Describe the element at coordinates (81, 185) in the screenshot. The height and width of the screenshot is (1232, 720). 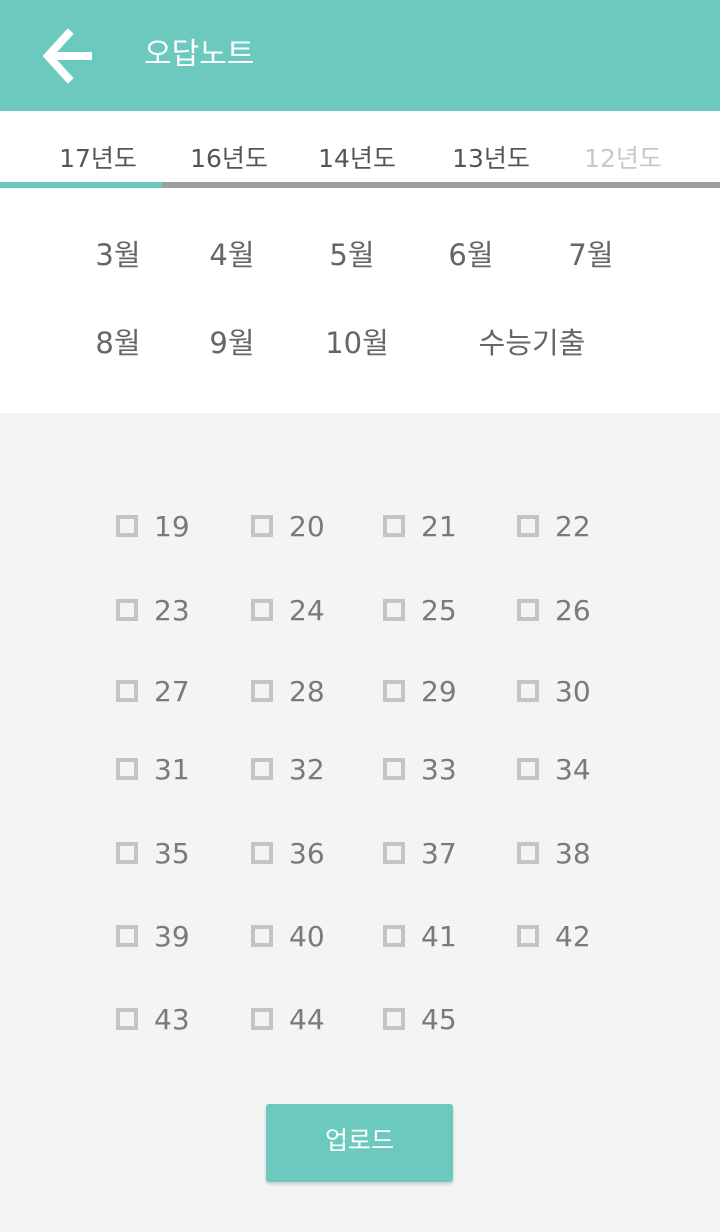
I see `tab-indicator` at that location.